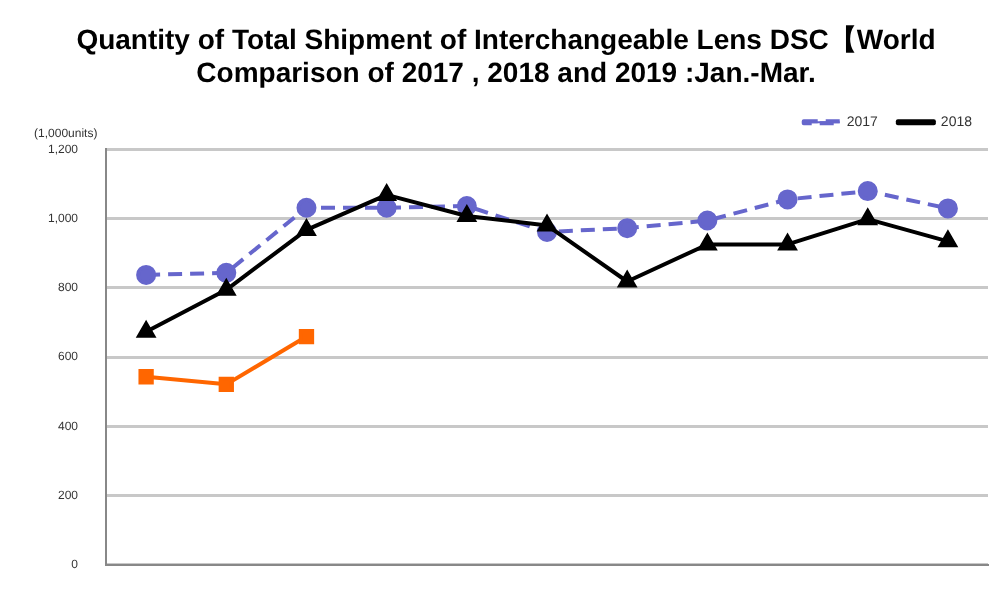  What do you see at coordinates (506, 72) in the screenshot?
I see `text: Comparison of 2017 , 2018 and 2019 :Jan.-Mar.` at bounding box center [506, 72].